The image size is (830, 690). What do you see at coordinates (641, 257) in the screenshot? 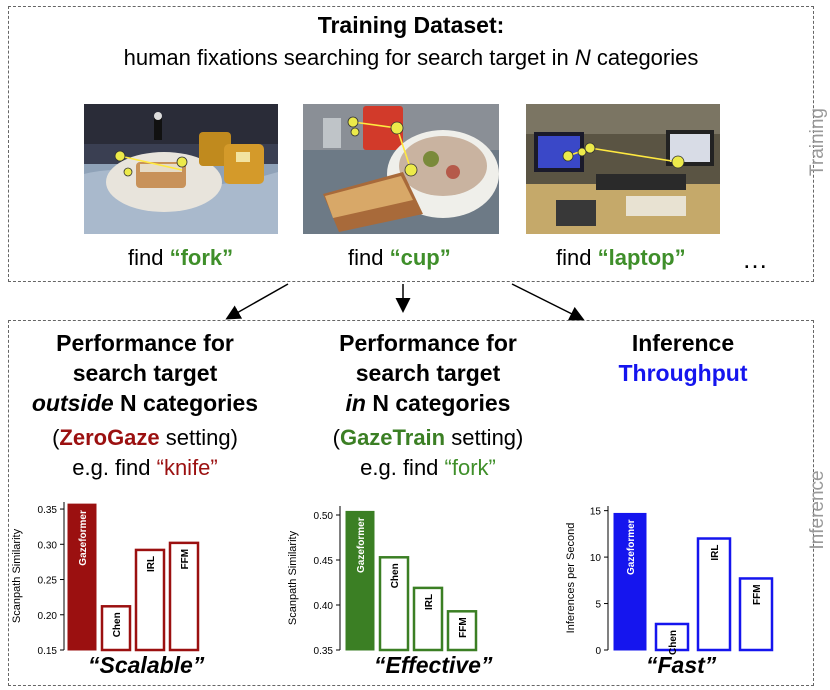
I see `target-laptop: “laptop”` at bounding box center [641, 257].